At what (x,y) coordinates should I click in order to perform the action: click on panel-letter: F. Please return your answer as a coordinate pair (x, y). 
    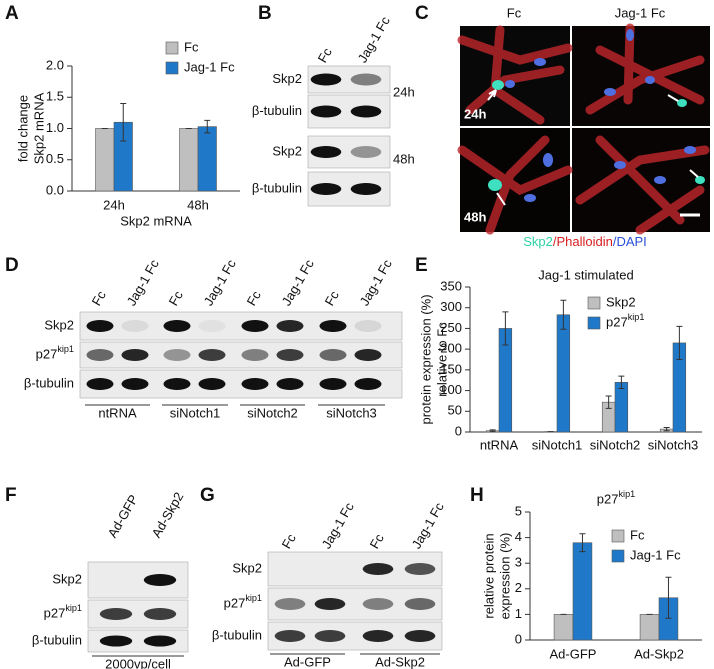
    Looking at the image, I should click on (11, 495).